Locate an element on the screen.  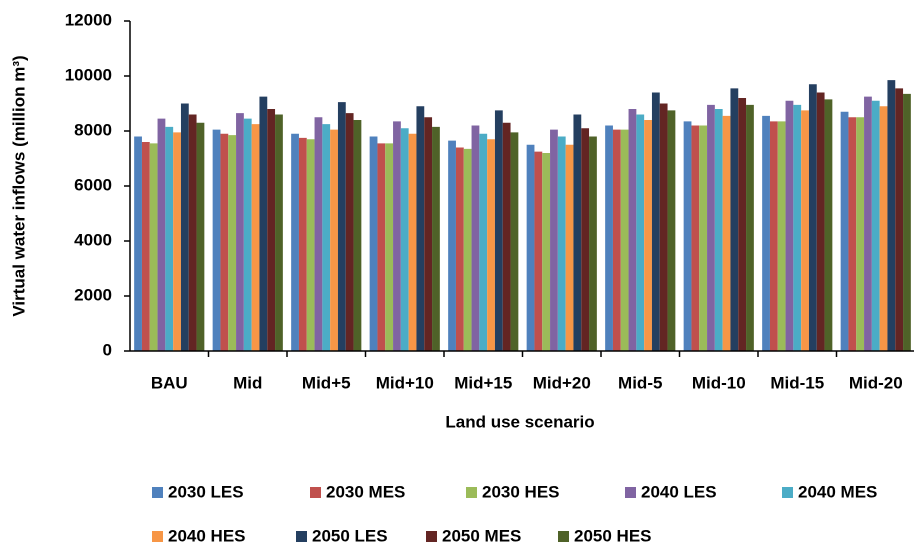
legend-label: 2050 HES is located at coordinates (613, 535).